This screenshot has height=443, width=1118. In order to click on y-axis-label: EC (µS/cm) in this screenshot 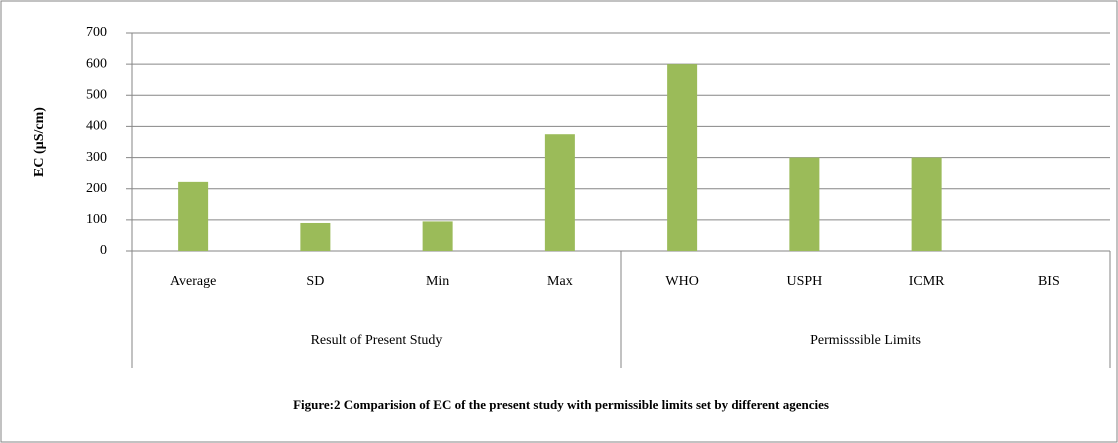, I will do `click(39, 142)`.